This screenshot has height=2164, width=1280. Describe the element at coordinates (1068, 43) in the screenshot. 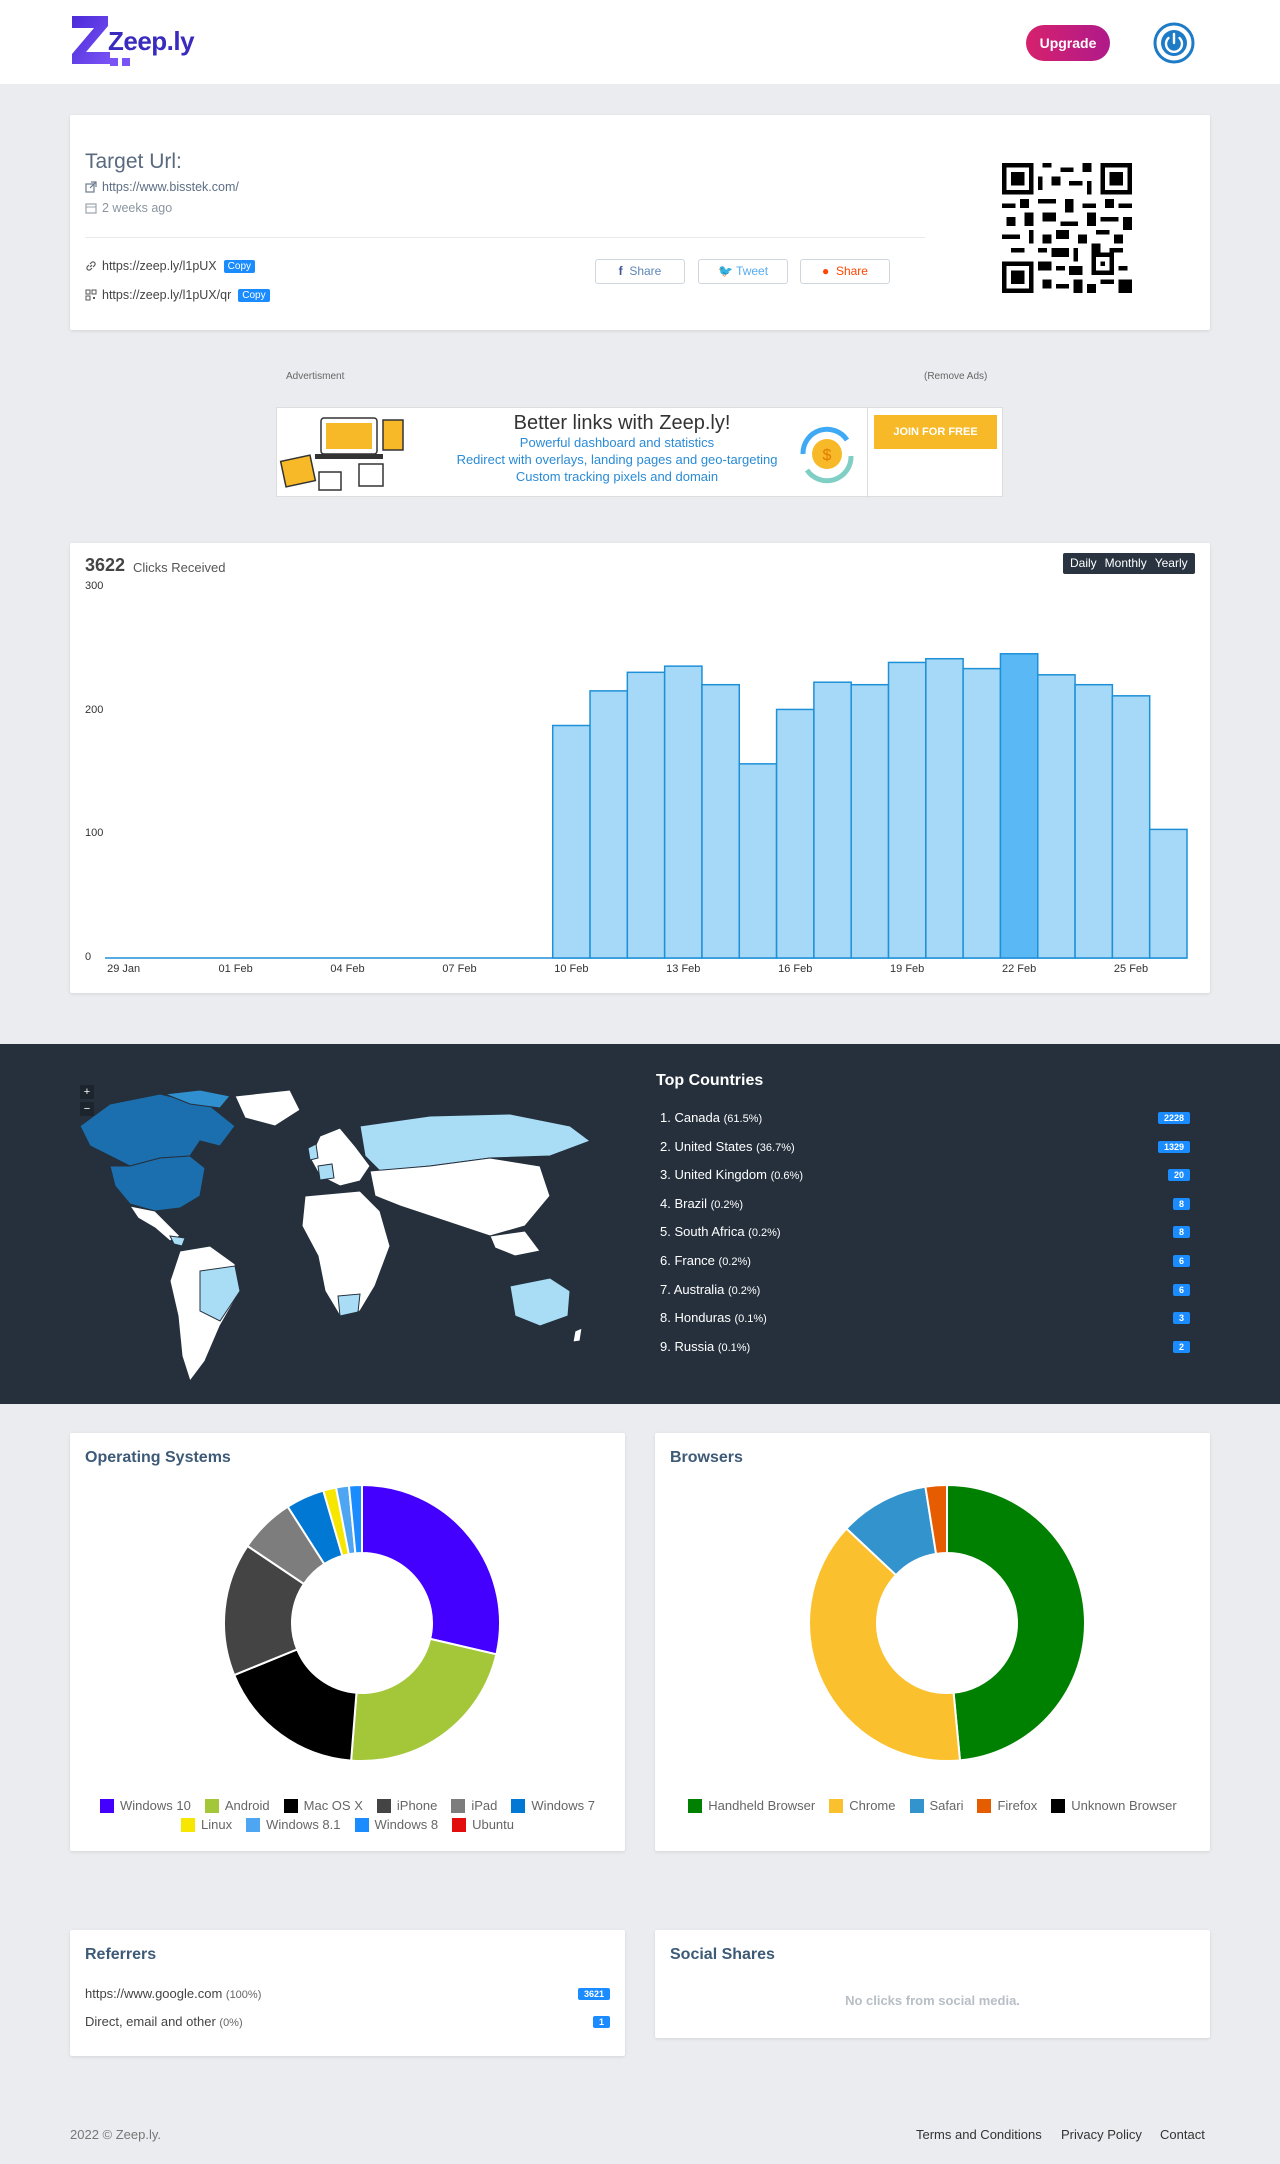

I see `upgrade-button: Upgrade` at that location.